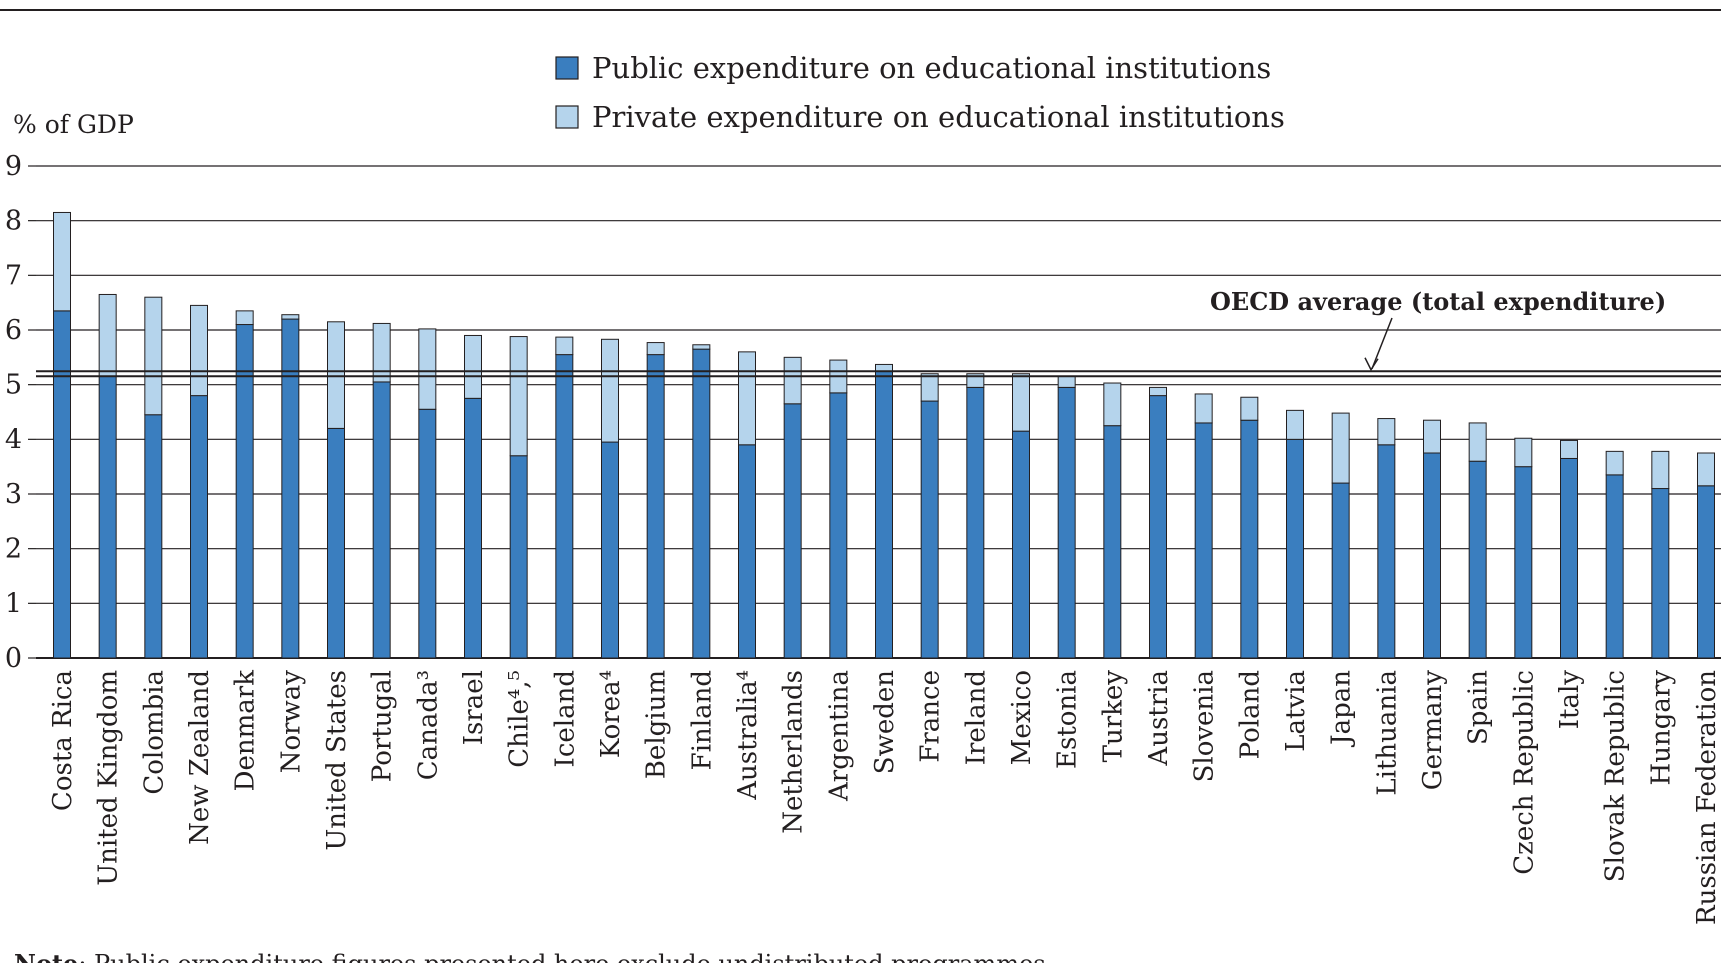  Describe the element at coordinates (46, 956) in the screenshot. I see `note-label: Note` at that location.